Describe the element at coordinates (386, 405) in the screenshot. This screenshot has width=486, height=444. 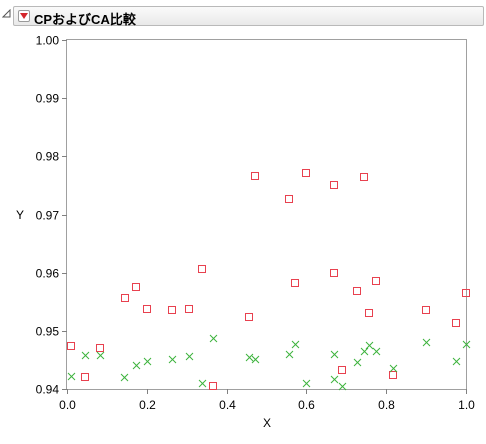
I see `x-tick-label: 0.8` at that location.